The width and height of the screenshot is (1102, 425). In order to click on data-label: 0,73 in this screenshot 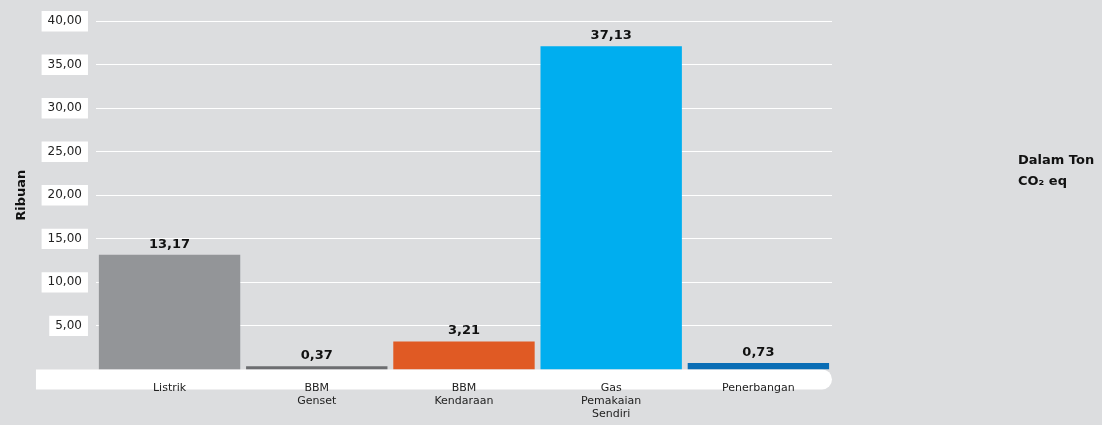, I will do `click(758, 351)`.